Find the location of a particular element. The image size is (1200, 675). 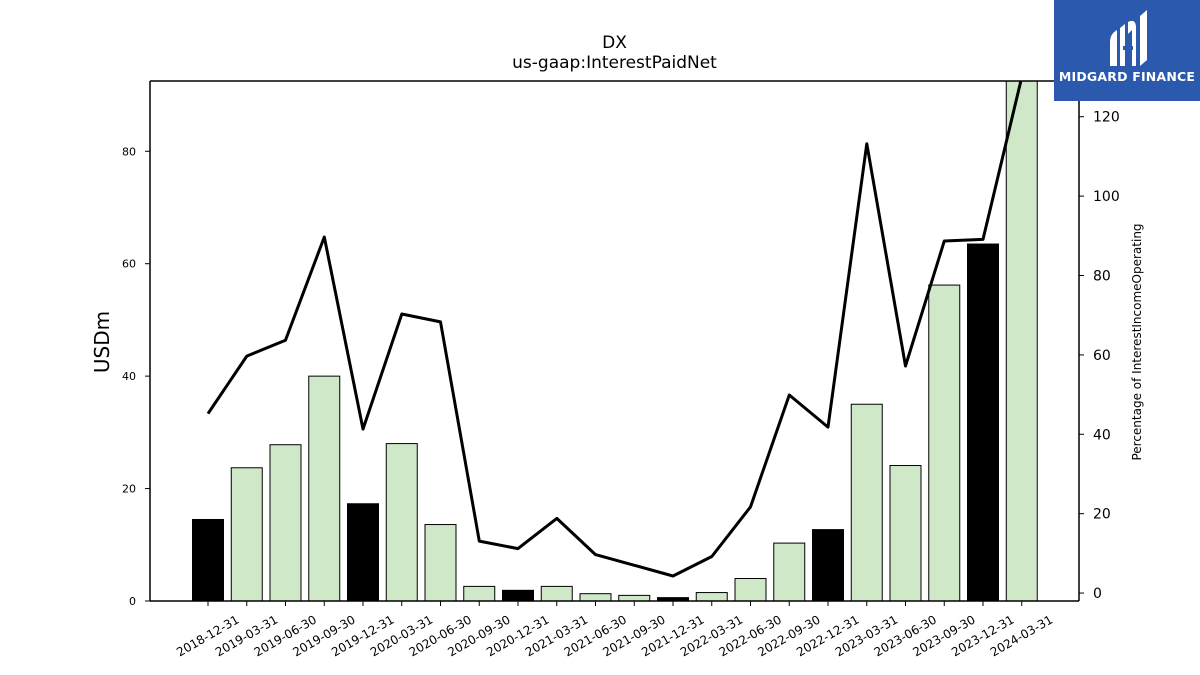

chart-subtitle: us-gaap:InterestPaidNet is located at coordinates (614, 63).